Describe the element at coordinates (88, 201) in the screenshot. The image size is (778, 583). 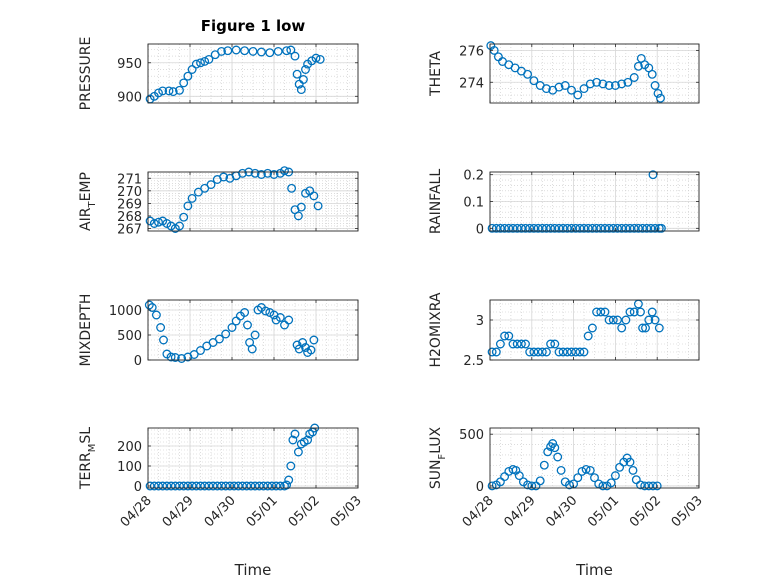
I see `y-axis-label: AIRTEMP` at that location.